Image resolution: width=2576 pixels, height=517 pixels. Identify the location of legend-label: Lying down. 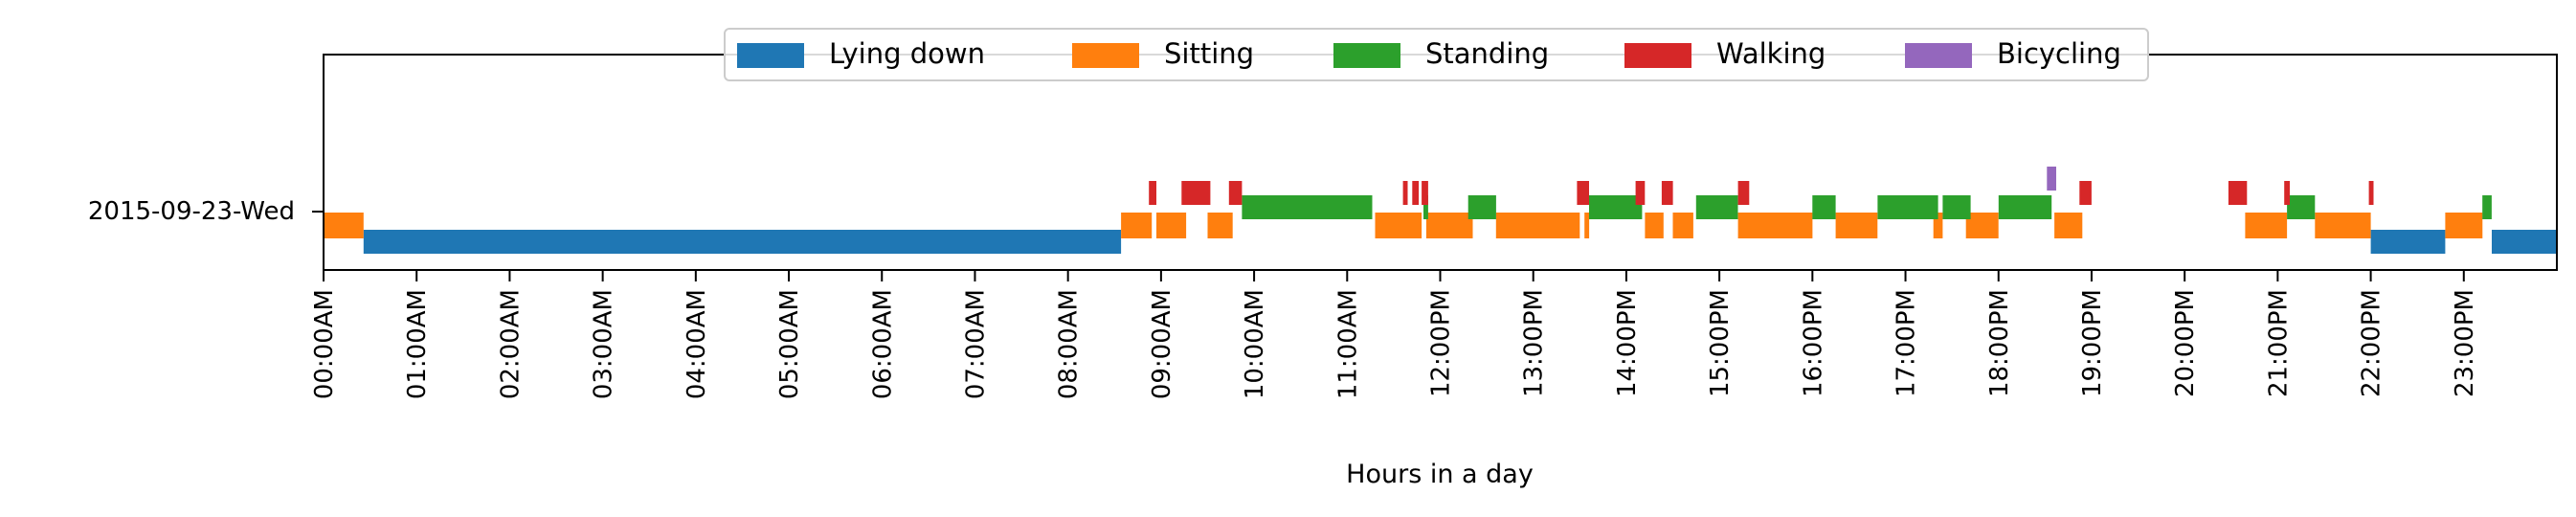
(907, 53).